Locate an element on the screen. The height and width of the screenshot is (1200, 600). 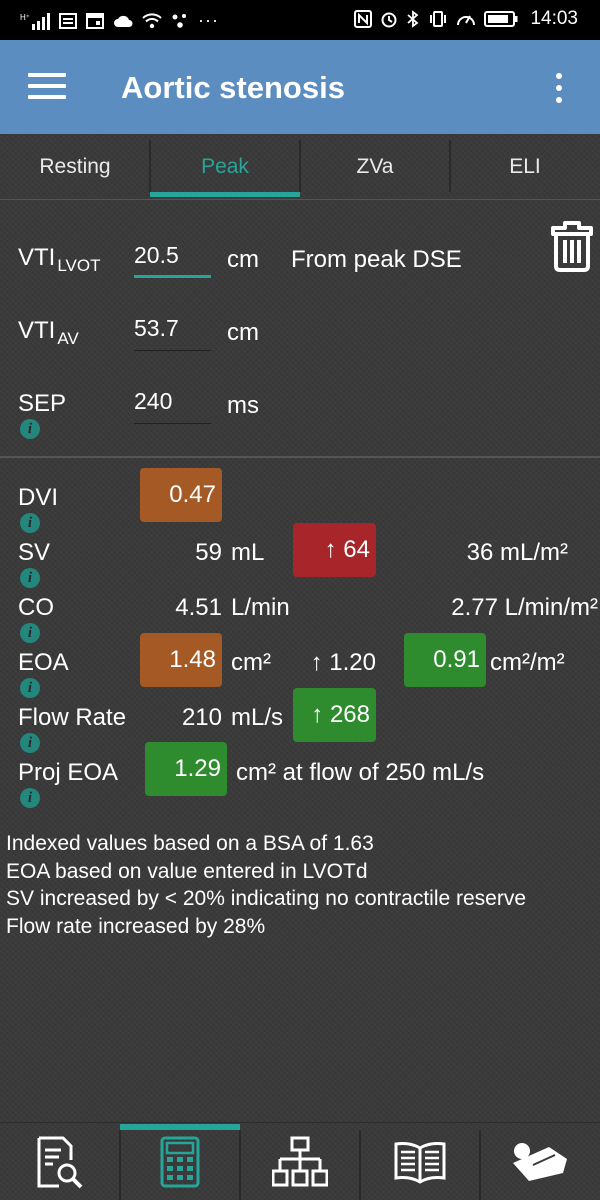
note-line: Indexed values based on a BSA of 1.63 is located at coordinates (190, 843).